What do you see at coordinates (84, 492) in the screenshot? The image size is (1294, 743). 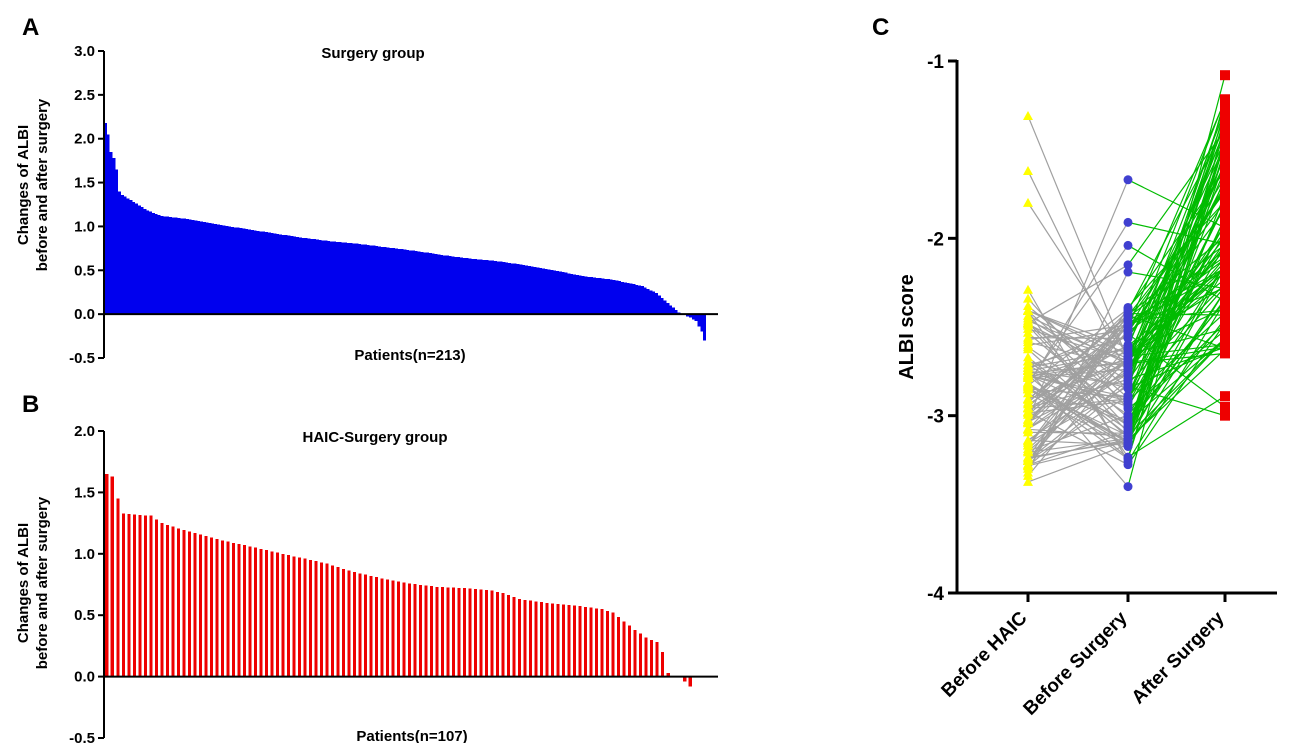 I see `panel-b-y-tick-label: 1.5` at bounding box center [84, 492].